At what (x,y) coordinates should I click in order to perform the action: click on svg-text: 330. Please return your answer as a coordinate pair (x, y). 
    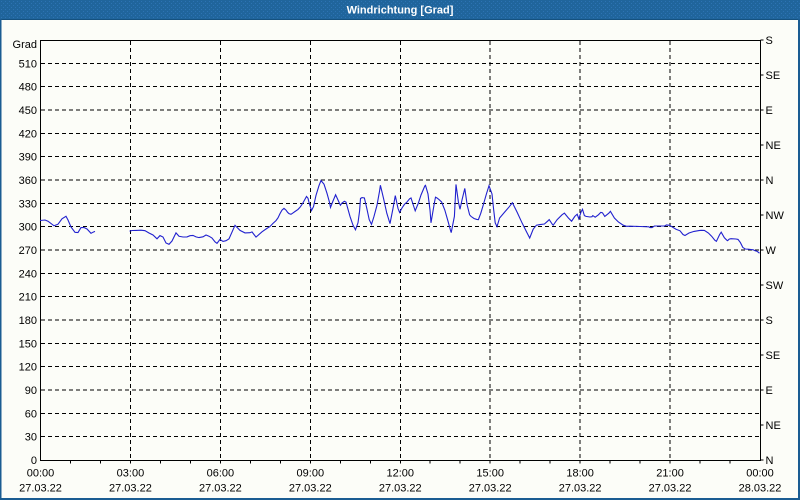
    Looking at the image, I should click on (28, 204).